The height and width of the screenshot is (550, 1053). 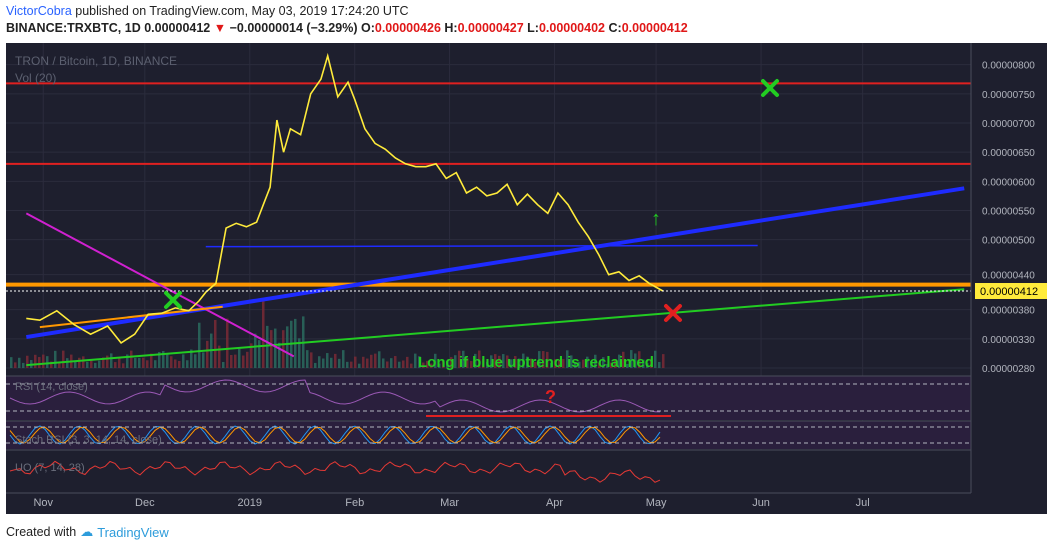 What do you see at coordinates (656, 503) in the screenshot?
I see `x-tick-label: May` at bounding box center [656, 503].